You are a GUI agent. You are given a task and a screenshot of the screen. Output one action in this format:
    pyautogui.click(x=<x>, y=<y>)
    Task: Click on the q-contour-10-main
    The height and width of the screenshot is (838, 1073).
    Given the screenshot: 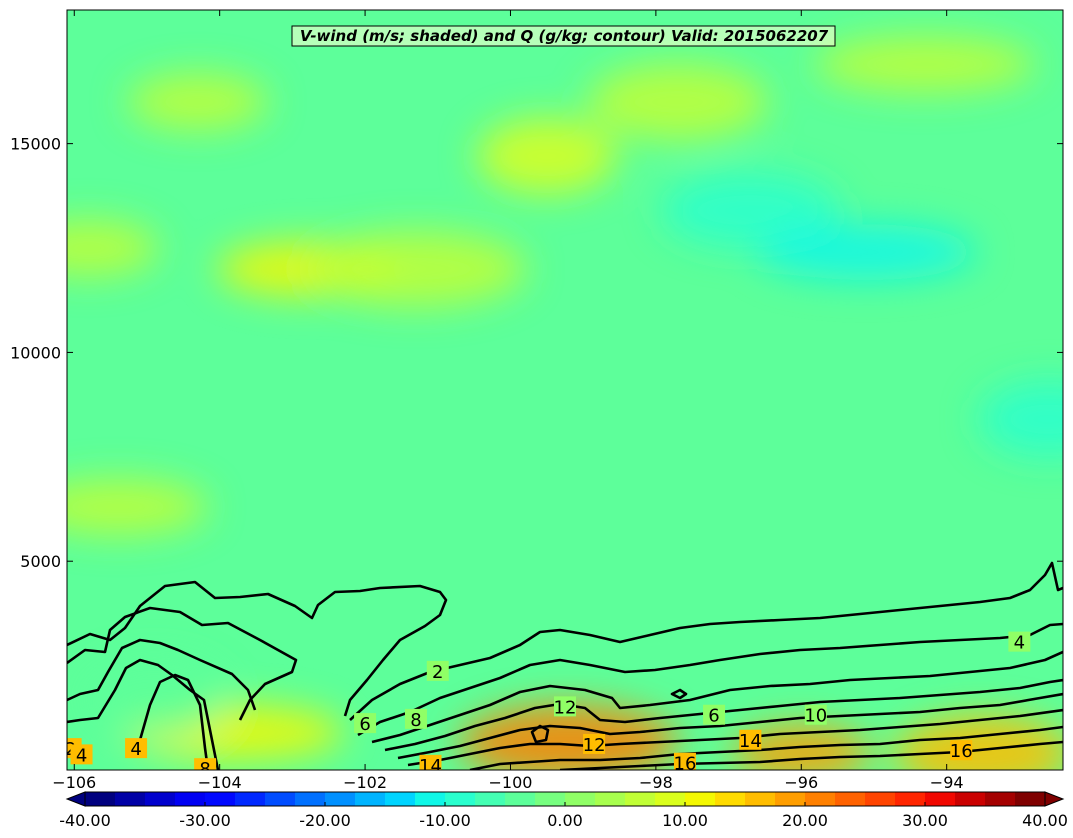 What is the action you would take?
    pyautogui.click(x=730, y=726)
    